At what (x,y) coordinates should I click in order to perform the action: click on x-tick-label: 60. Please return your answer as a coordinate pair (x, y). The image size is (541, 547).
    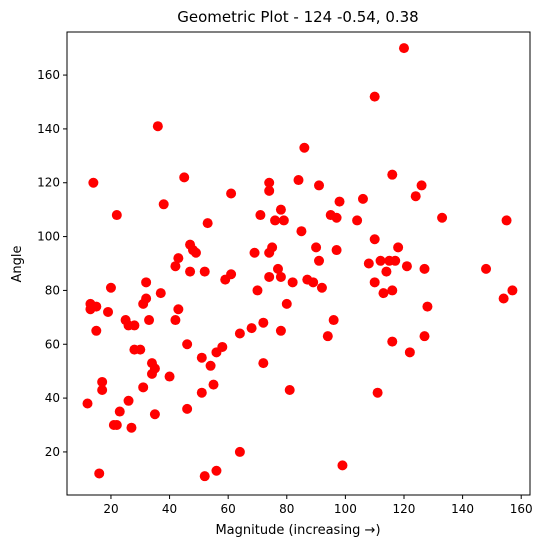
    Looking at the image, I should click on (228, 509).